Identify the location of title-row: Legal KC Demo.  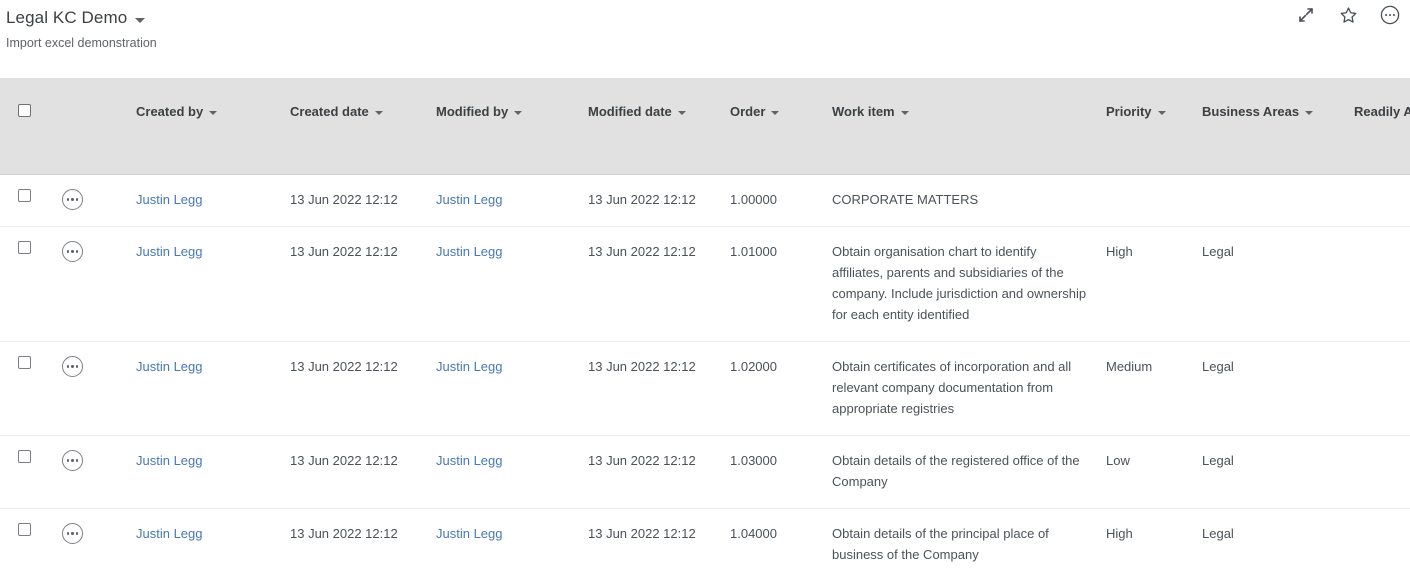
(708, 18).